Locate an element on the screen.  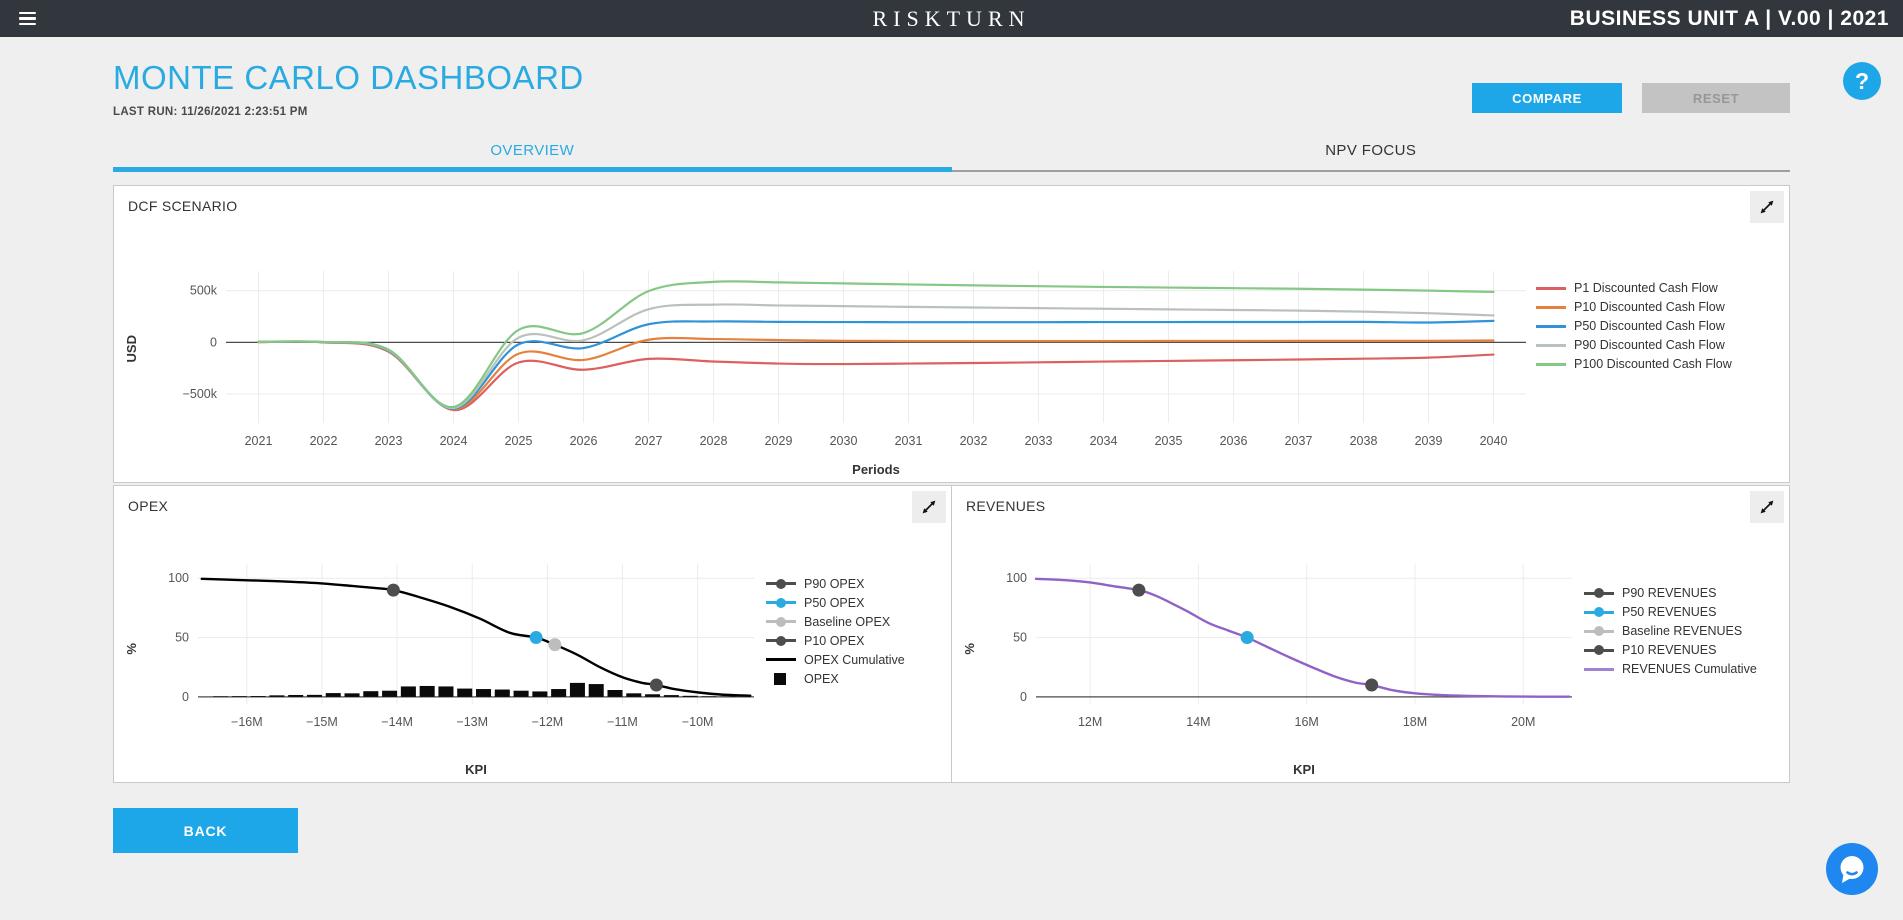
opex-chart: −16M −15M −14M −13M −12M −11M −10M 0 50 100 KPI is located at coordinates (461, 670).